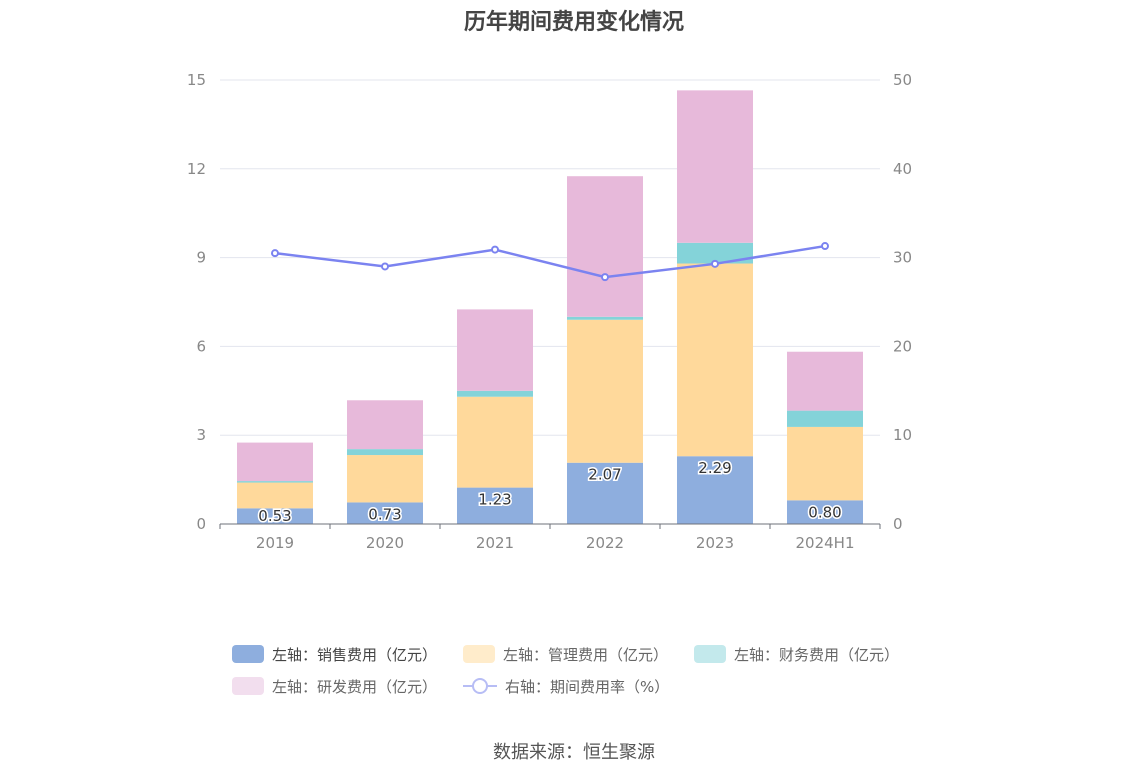  What do you see at coordinates (201, 346) in the screenshot?
I see `left-axis-tick-label: 6` at bounding box center [201, 346].